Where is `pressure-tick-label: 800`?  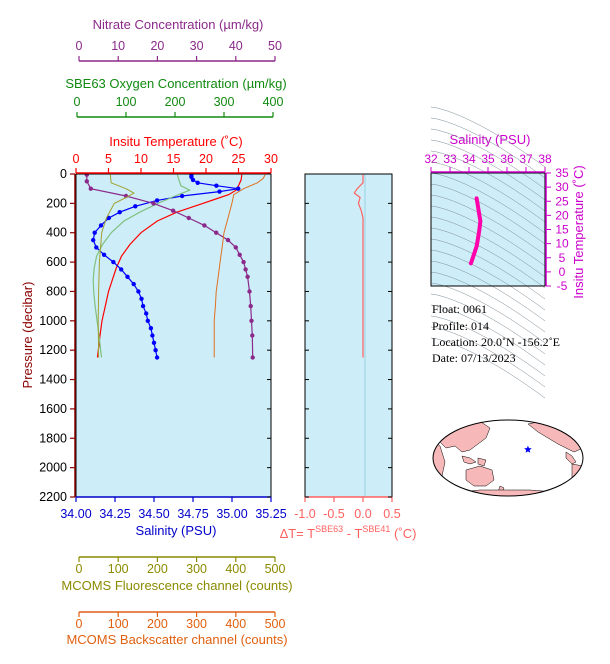 pressure-tick-label: 800 is located at coordinates (56, 291).